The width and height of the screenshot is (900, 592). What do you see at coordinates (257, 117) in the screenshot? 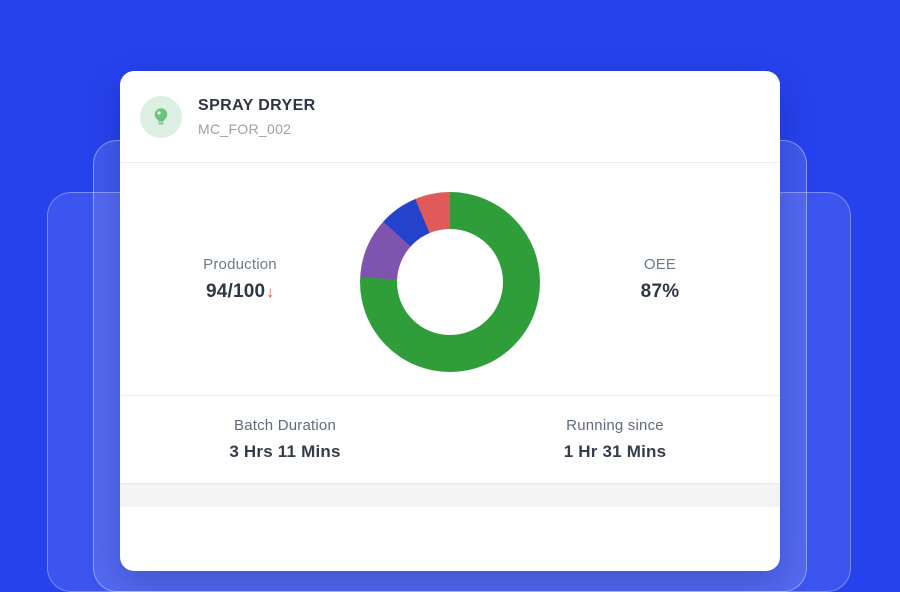
I see `header-text: SPRAY DRYER MC_FOR_002` at bounding box center [257, 117].